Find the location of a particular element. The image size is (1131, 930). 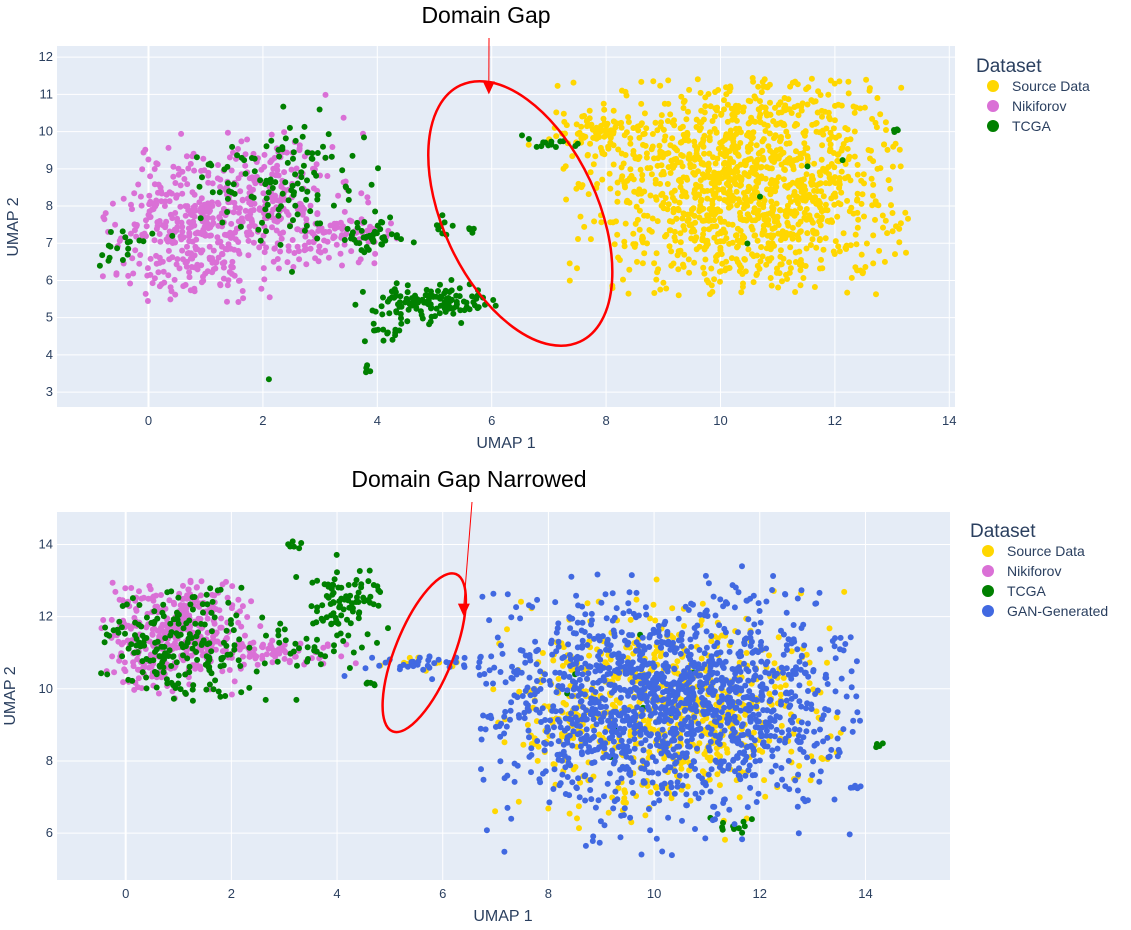

legend-marker-nikiforov is located at coordinates (993, 106).